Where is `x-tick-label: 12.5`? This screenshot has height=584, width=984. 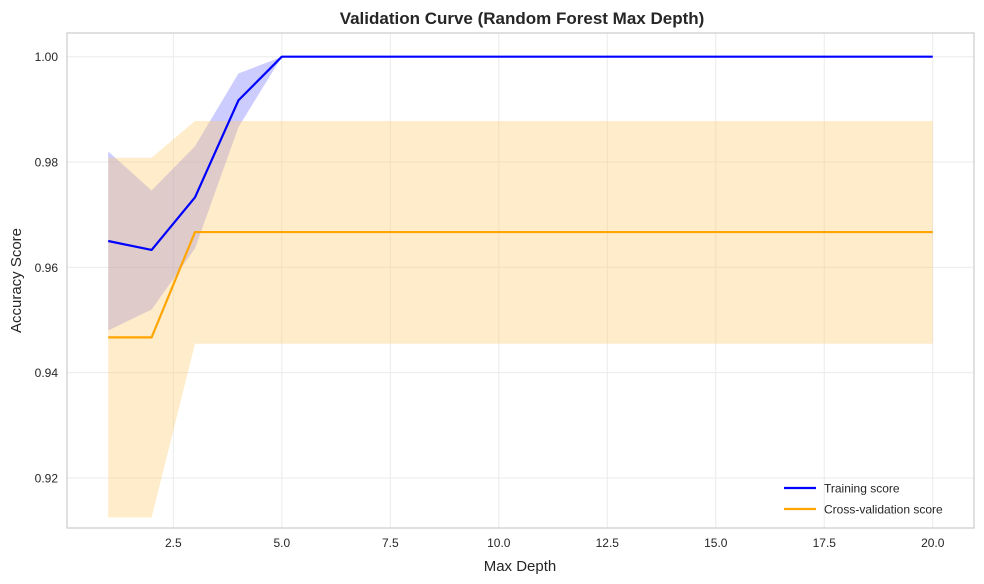
x-tick-label: 12.5 is located at coordinates (608, 543).